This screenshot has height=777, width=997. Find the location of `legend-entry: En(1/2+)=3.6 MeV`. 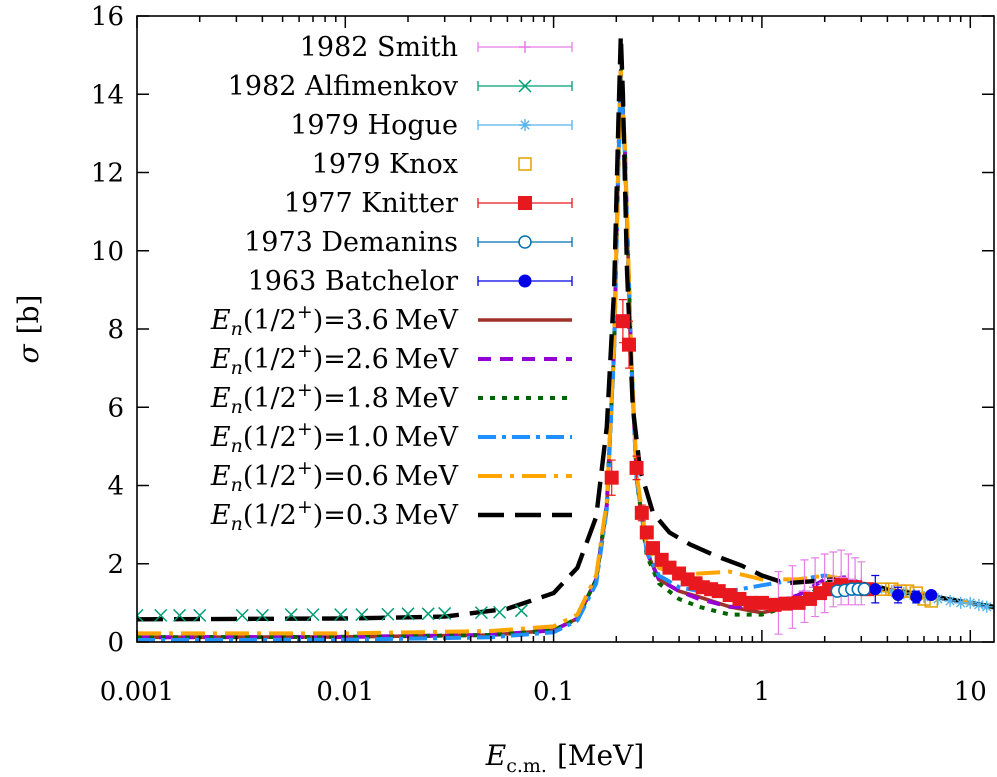

legend-entry: En(1/2+)=3.6 MeV is located at coordinates (391, 320).